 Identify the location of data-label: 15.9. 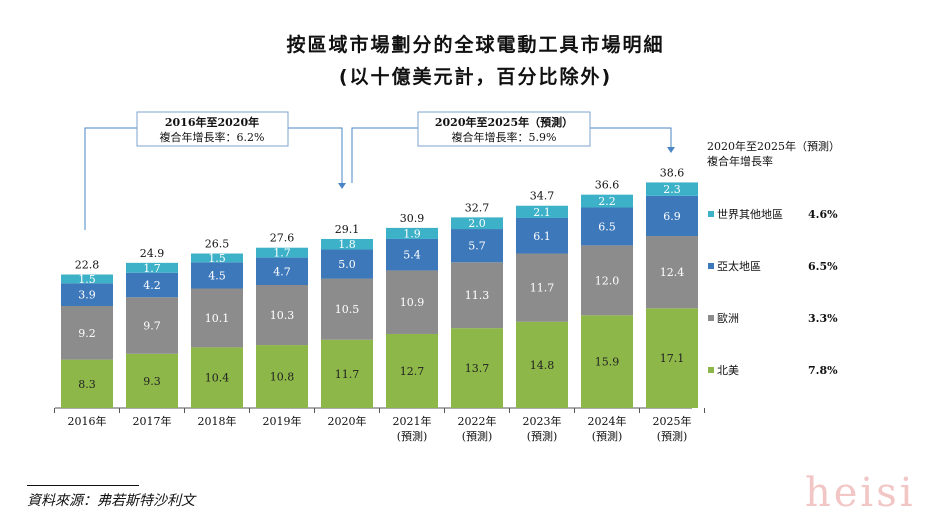
(607, 362).